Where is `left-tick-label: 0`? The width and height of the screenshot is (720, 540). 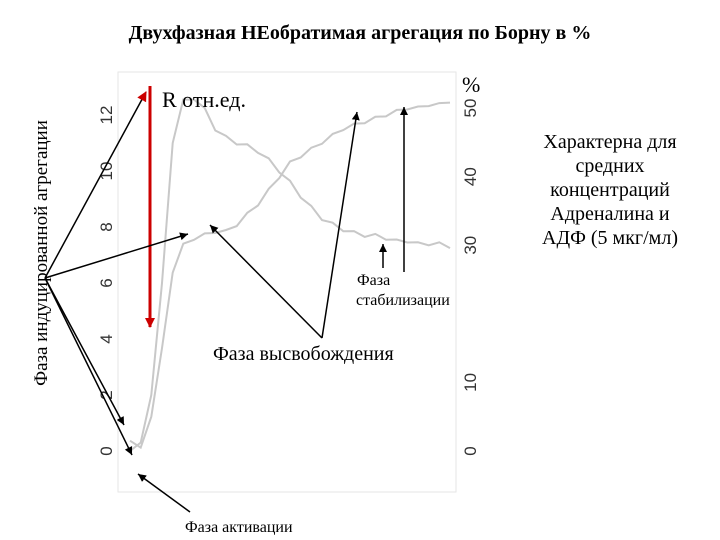
left-tick-label: 0 is located at coordinates (106, 450).